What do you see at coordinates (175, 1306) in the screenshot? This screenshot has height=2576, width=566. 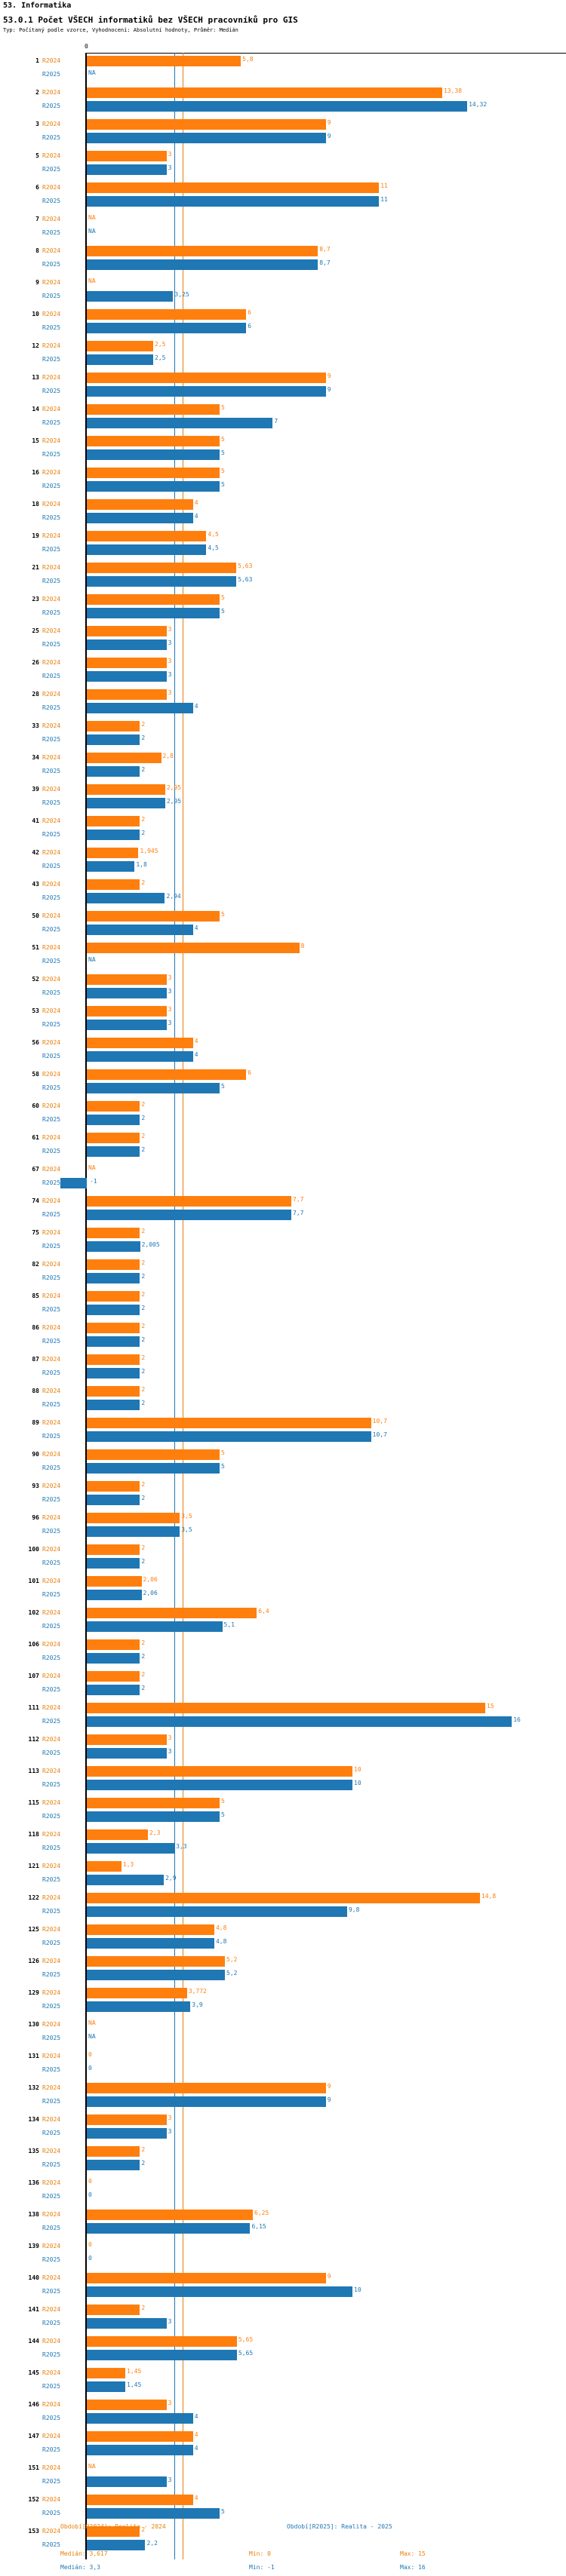 I see `median-line-2025` at bounding box center [175, 1306].